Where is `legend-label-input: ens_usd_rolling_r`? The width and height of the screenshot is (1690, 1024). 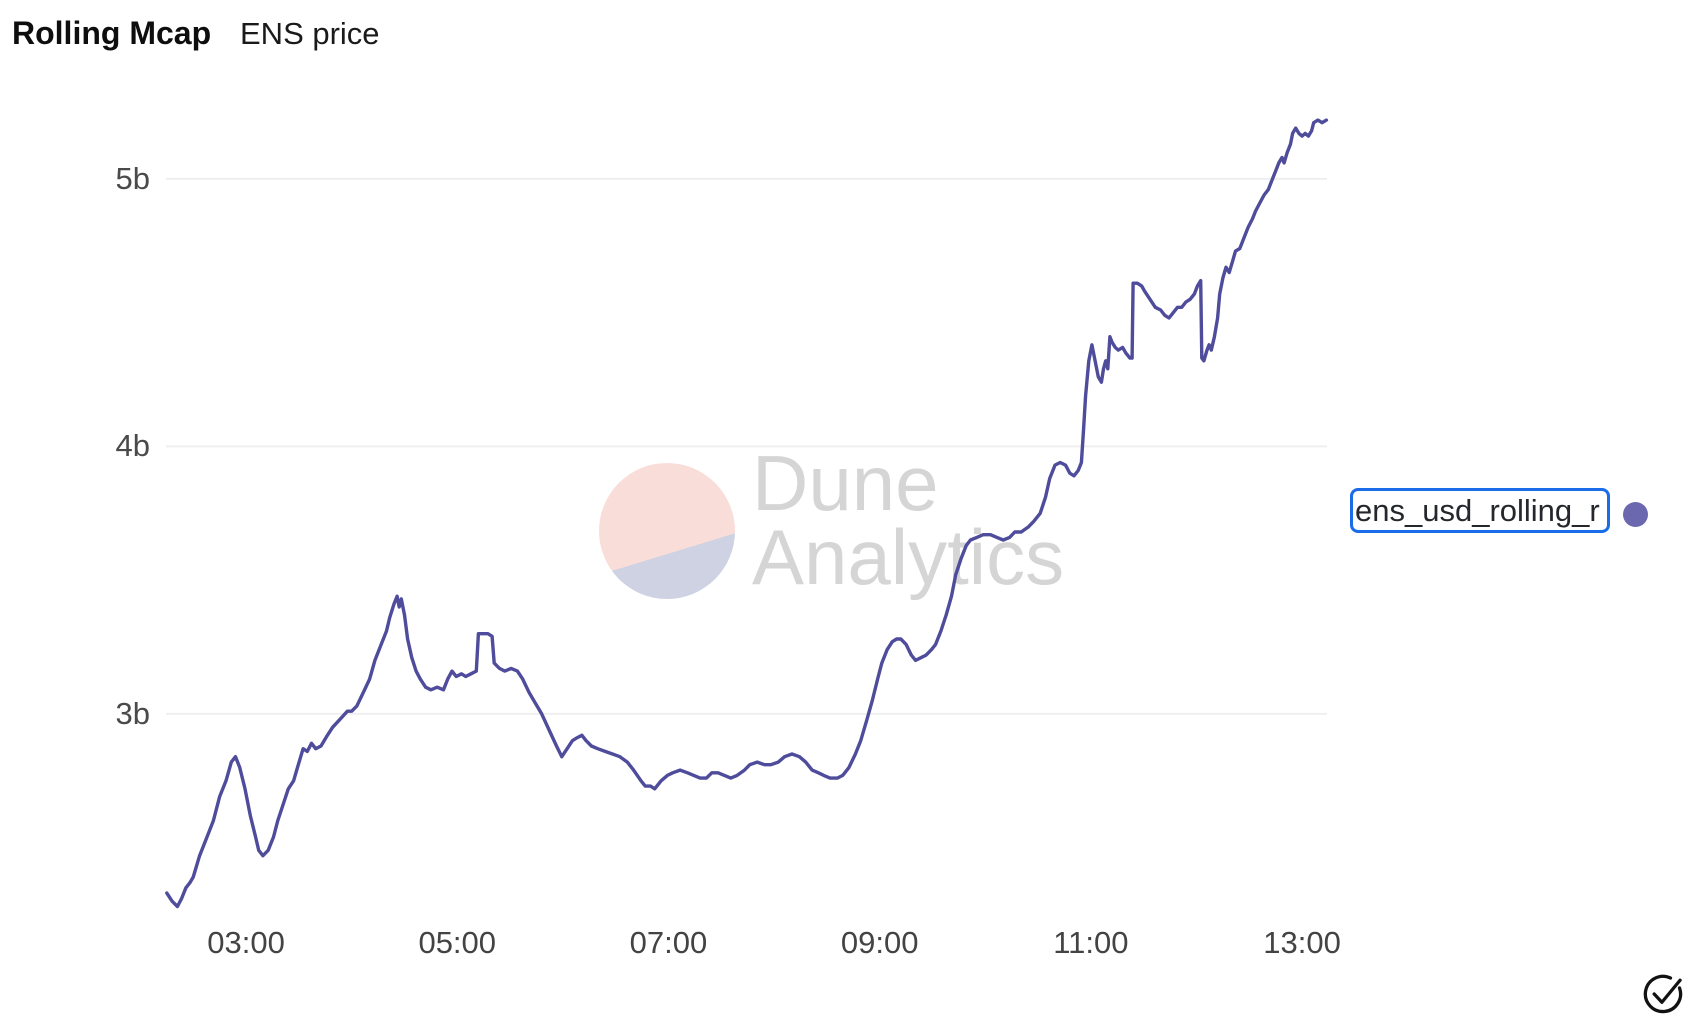
legend-label-input: ens_usd_rolling_r is located at coordinates (1480, 510).